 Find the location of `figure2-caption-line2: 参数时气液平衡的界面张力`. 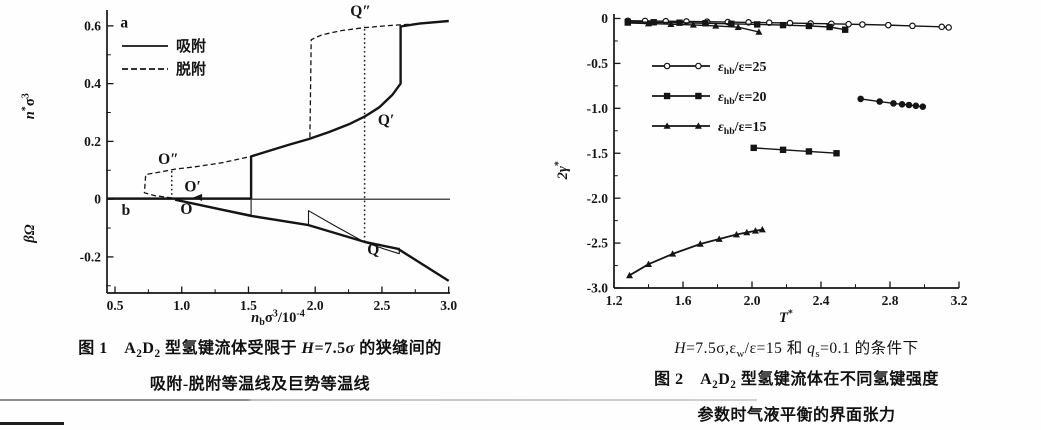

figure2-caption-line2: 参数时气液平衡的界面张力 is located at coordinates (796, 416).